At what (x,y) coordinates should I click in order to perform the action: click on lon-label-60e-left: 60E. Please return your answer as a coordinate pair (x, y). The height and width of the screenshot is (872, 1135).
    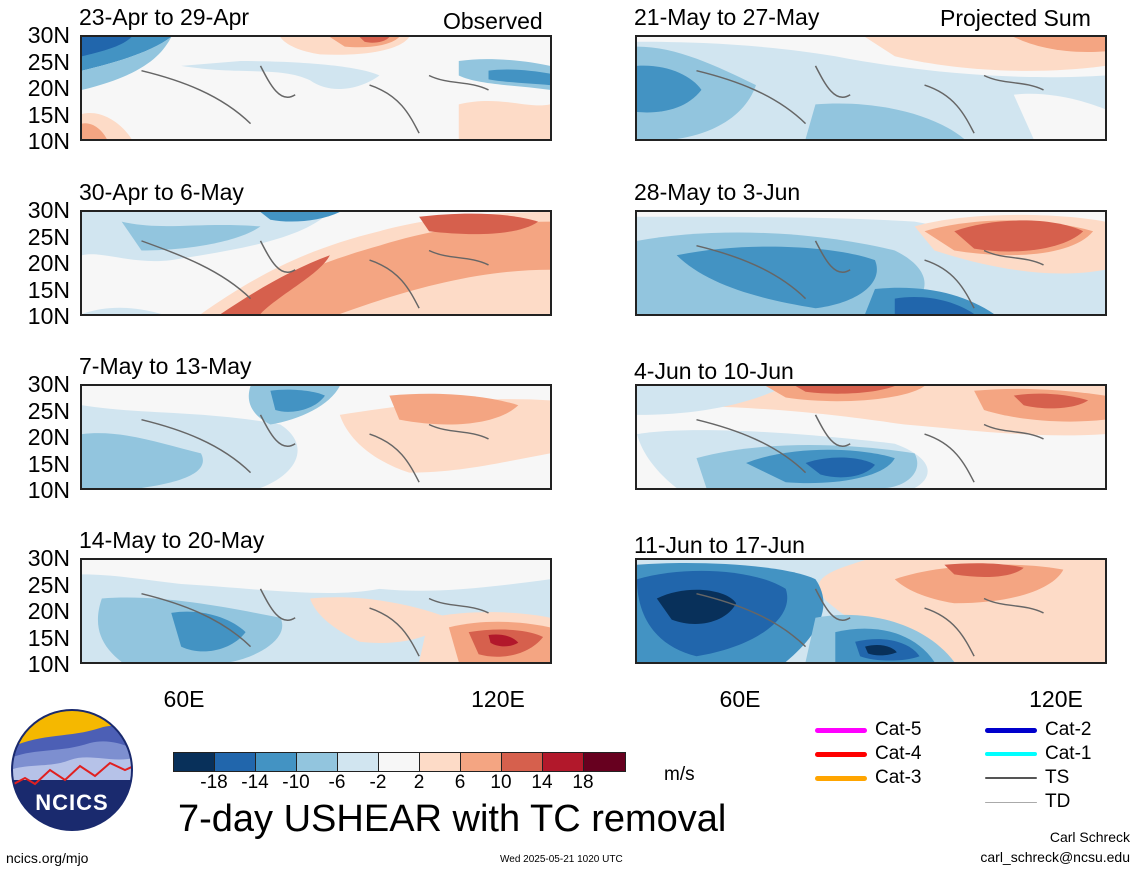
    Looking at the image, I should click on (184, 699).